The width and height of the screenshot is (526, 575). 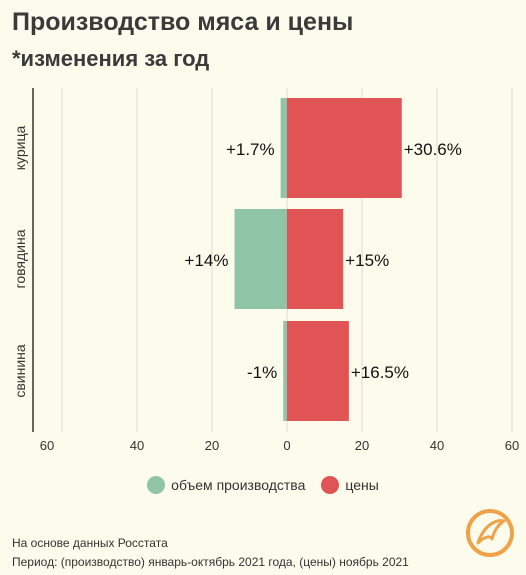 I want to click on data-label-prices-2: +16.5%, so click(x=380, y=372).